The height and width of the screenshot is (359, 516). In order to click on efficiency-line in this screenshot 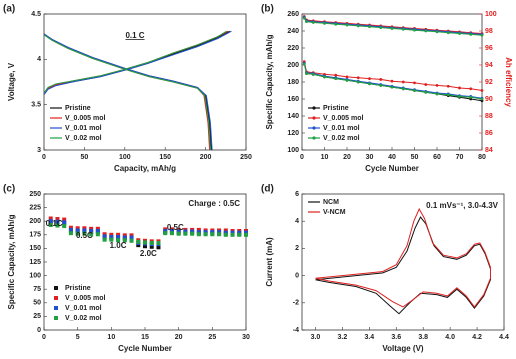, I will do `click(393, 26)`.